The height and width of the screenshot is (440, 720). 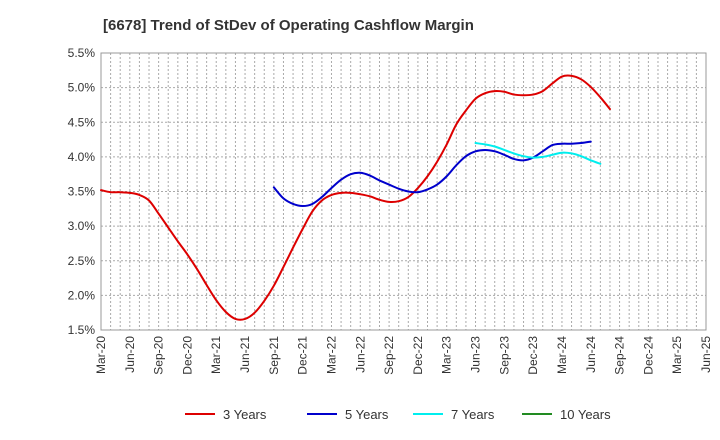 I want to click on y-tick-label: 2.0%, so click(x=82, y=295).